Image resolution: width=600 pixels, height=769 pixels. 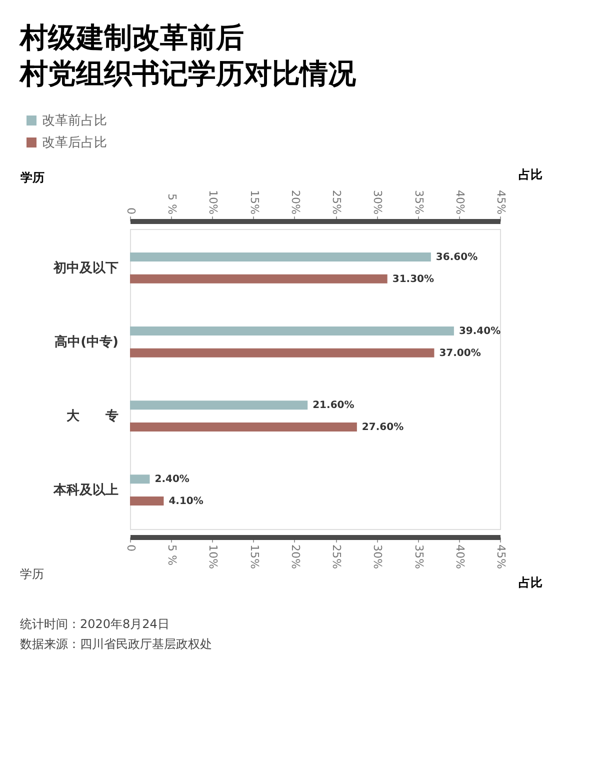 What do you see at coordinates (95, 624) in the screenshot?
I see `text: 统计时间：2020年8月24日` at bounding box center [95, 624].